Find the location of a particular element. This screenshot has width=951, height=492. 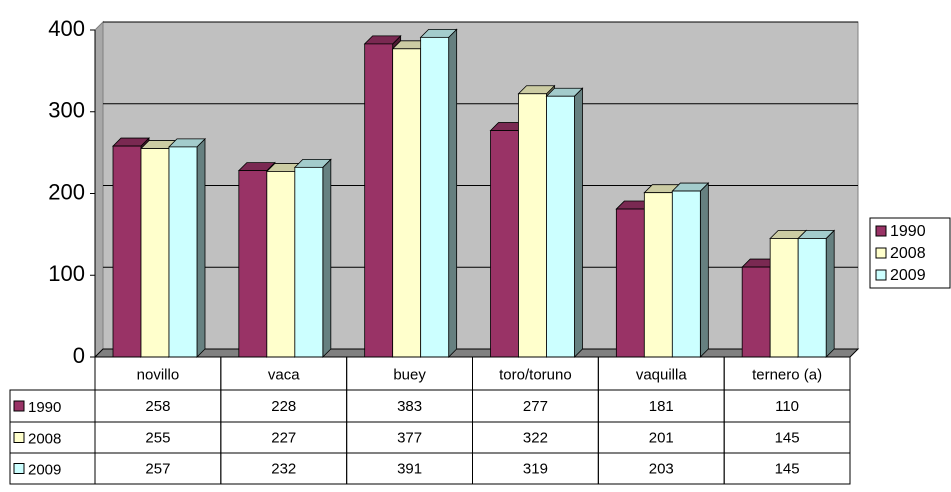

side-wall is located at coordinates (99, 189).